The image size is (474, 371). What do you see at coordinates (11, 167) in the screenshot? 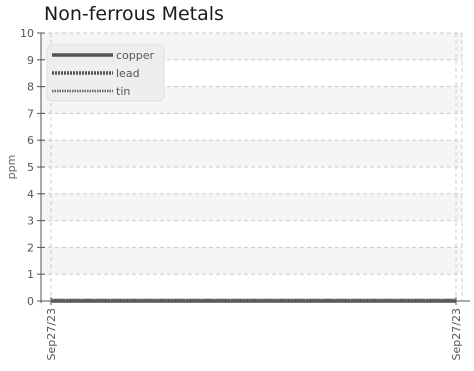
I see `y-axis-label: ppm` at bounding box center [11, 167].